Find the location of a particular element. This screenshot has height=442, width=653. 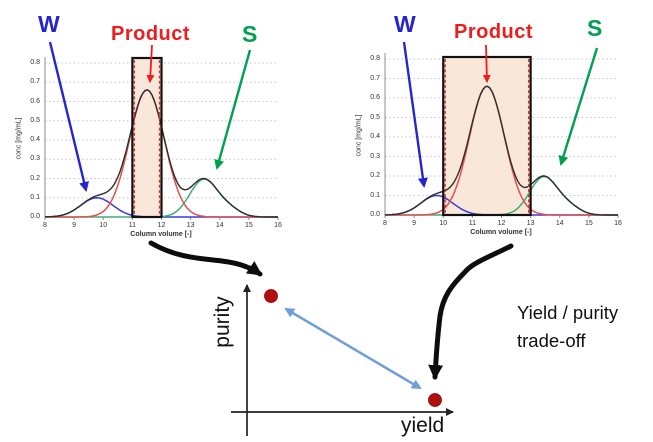

left-product-arrow is located at coordinates (150, 63).